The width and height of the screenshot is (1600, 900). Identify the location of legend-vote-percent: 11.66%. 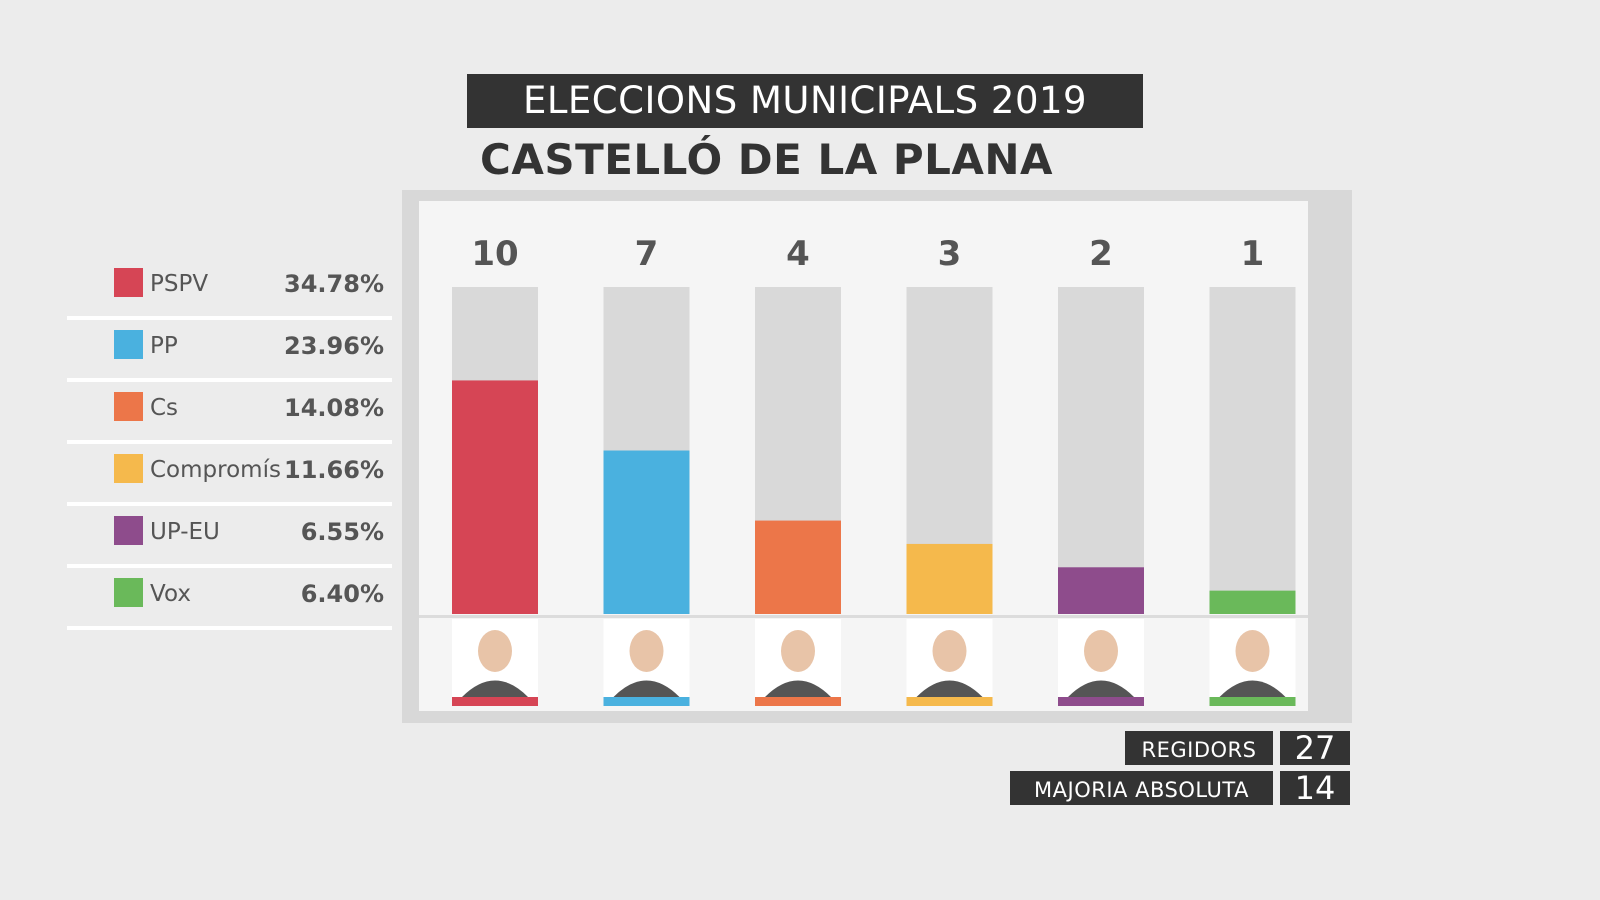
(334, 470).